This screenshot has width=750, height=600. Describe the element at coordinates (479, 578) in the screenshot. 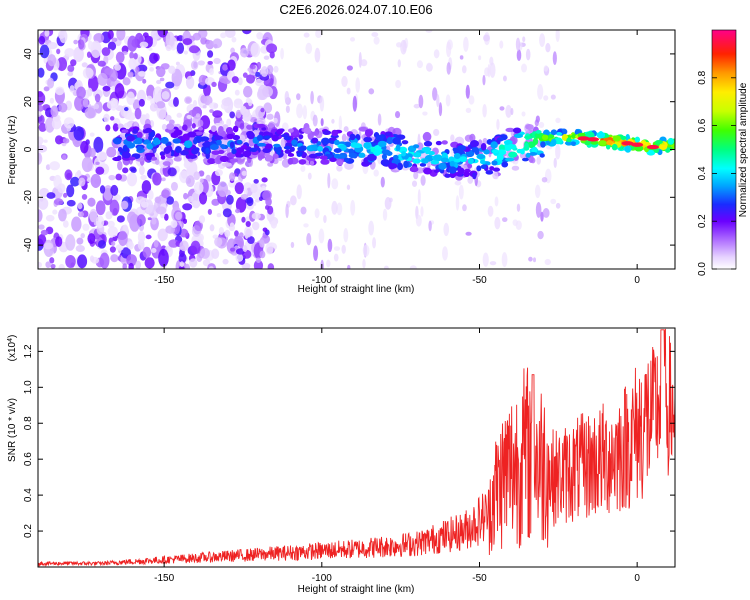

I see `snr-xtick-label: -50` at that location.